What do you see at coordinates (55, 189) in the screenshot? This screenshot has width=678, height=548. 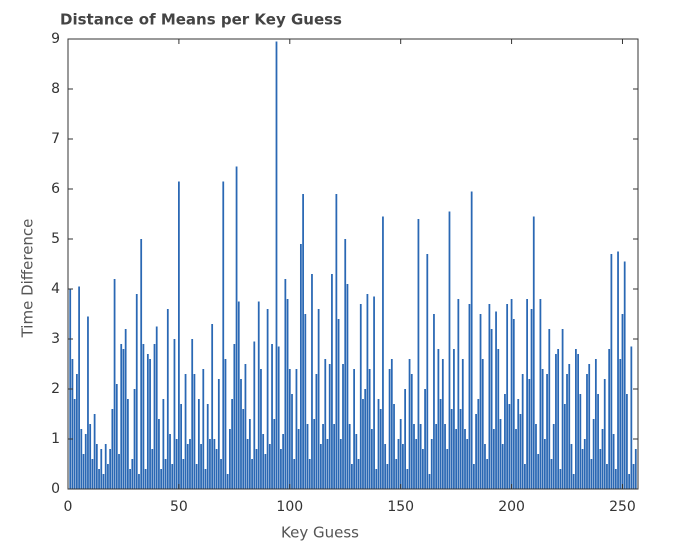 I see `y-tick-label: 6` at bounding box center [55, 189].